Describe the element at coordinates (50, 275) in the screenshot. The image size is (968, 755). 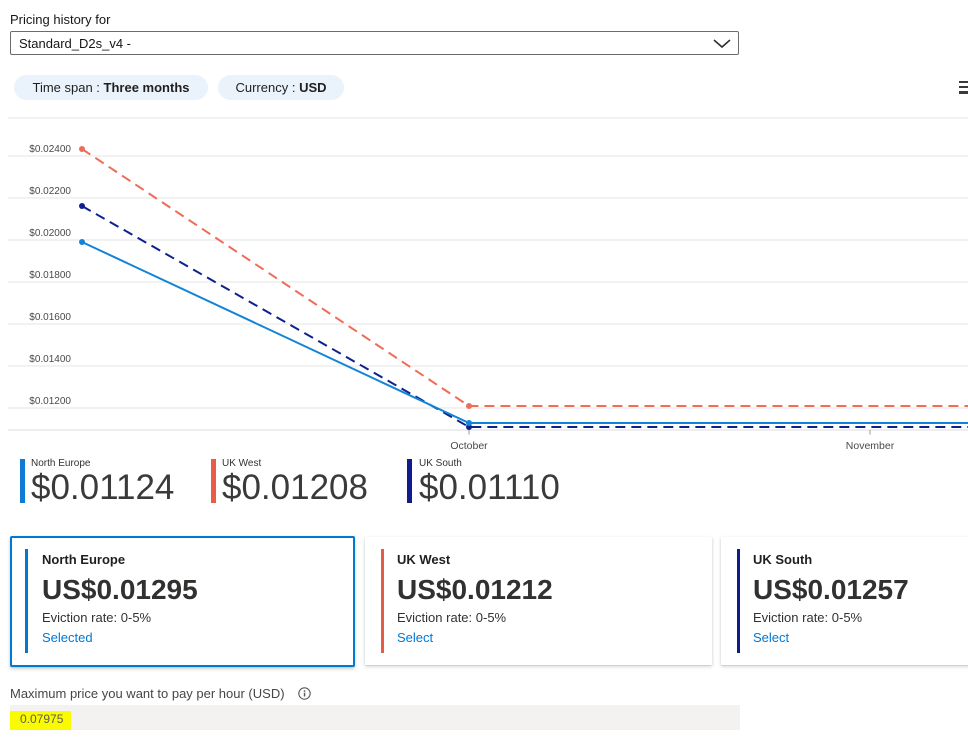
I see `svg-text: $0.01800` at that location.